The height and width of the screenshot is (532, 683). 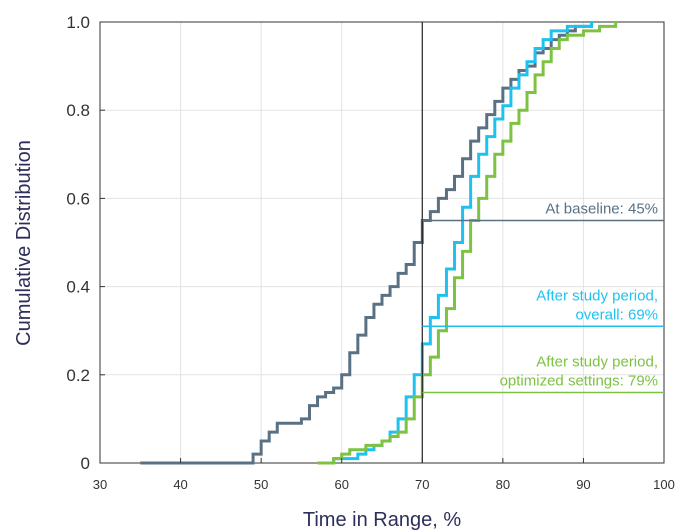 I want to click on x-tick-label: 30, so click(x=100, y=484).